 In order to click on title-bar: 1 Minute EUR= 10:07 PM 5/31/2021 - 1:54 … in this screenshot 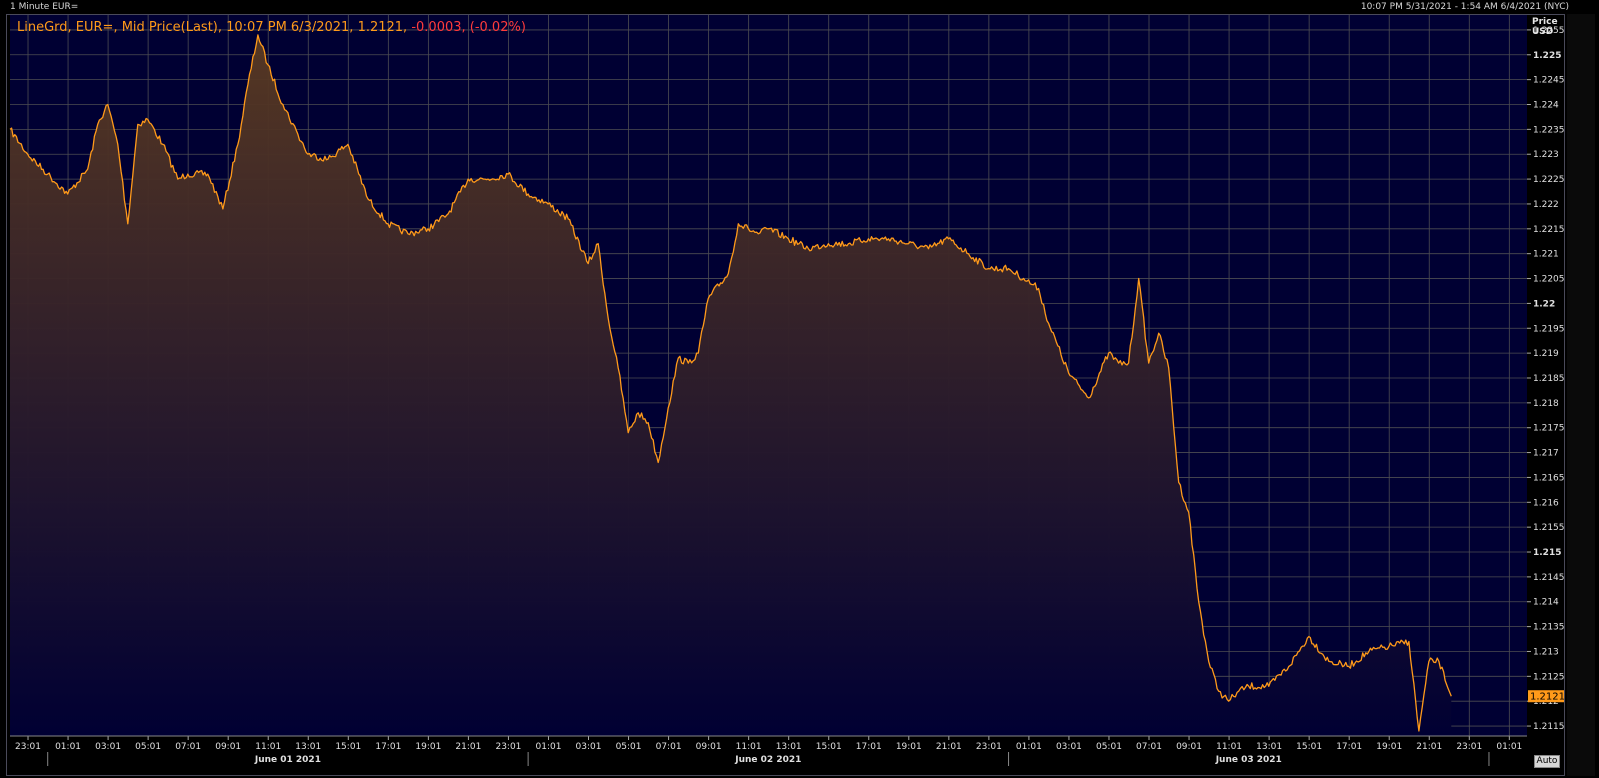, I will do `click(799, 7)`.